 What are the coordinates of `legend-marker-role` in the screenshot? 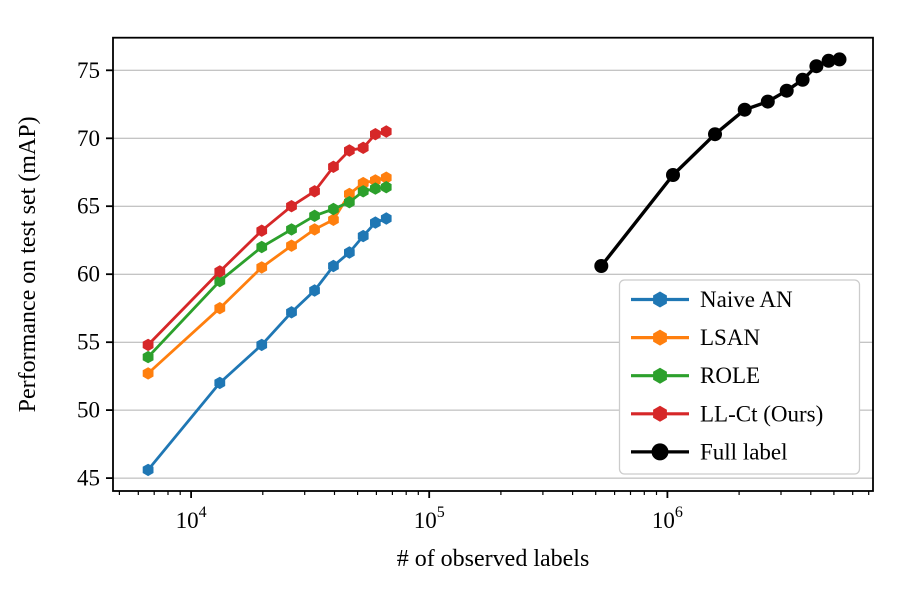 It's located at (660, 375).